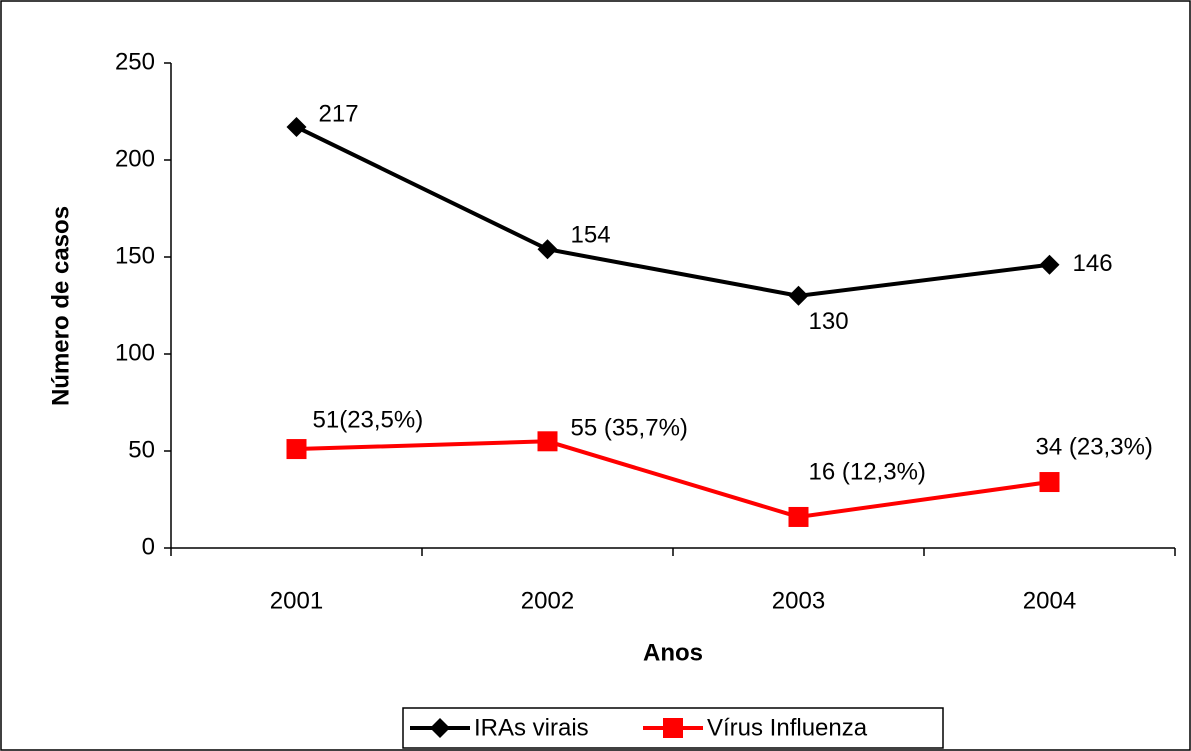  I want to click on x-tick-label: 2001, so click(296, 600).